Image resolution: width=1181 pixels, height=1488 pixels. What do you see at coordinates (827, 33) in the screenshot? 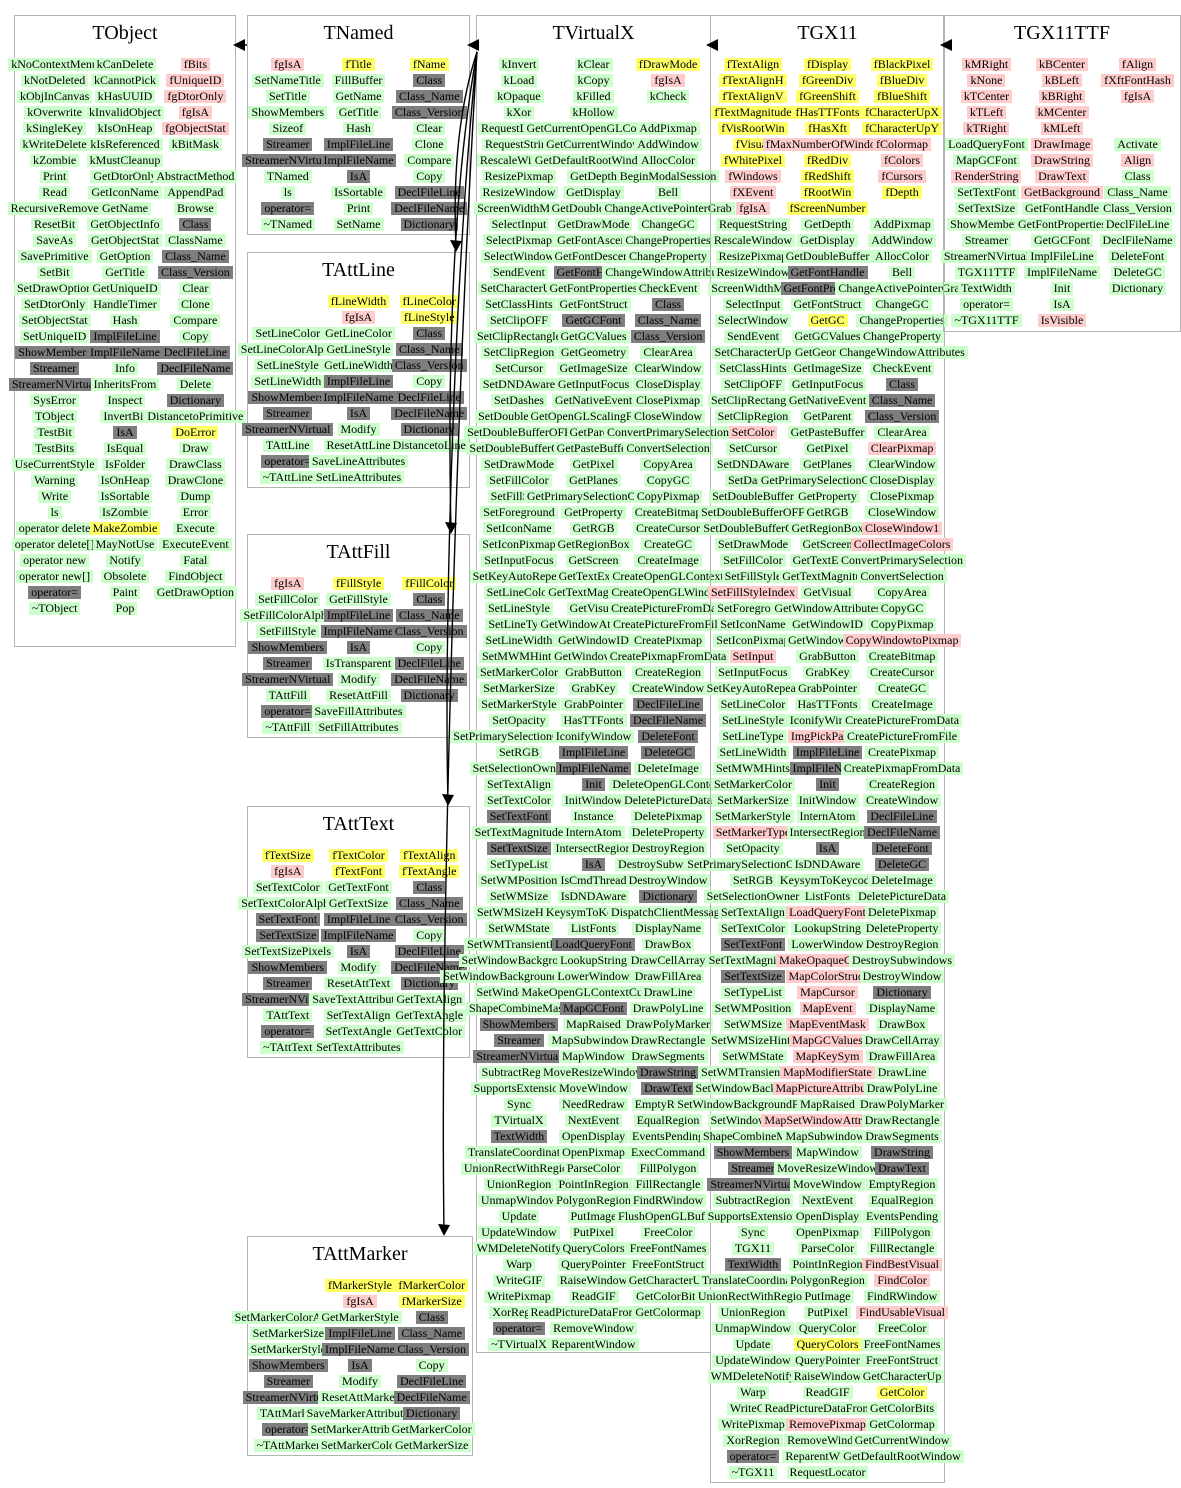
I see `class-title-TGX11: TGX11` at bounding box center [827, 33].